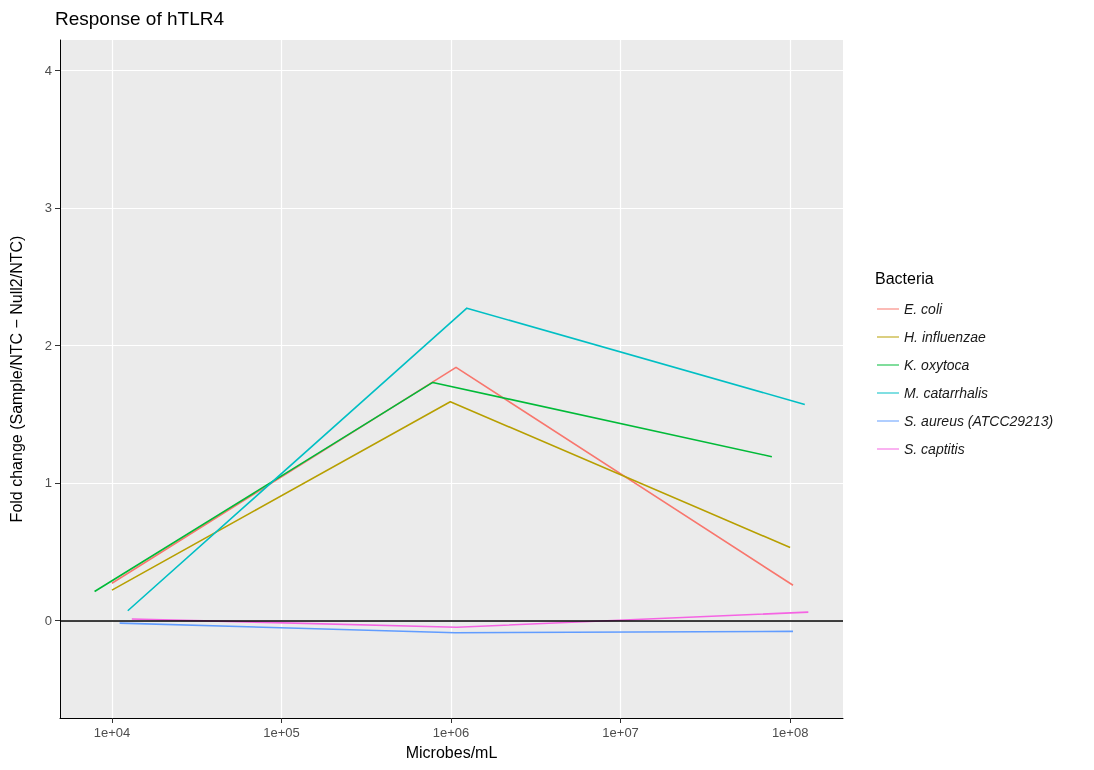 Image resolution: width=1094 pixels, height=770 pixels. I want to click on x-tick-label: 1e+08, so click(790, 732).